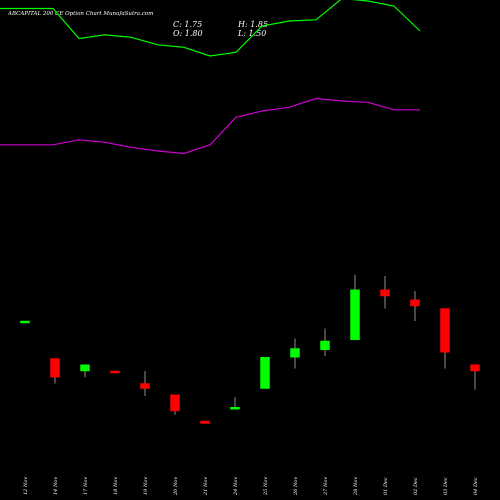 The image size is (500, 500). What do you see at coordinates (116, 486) in the screenshot?
I see `x-tick-label: 18 Nov` at bounding box center [116, 486].